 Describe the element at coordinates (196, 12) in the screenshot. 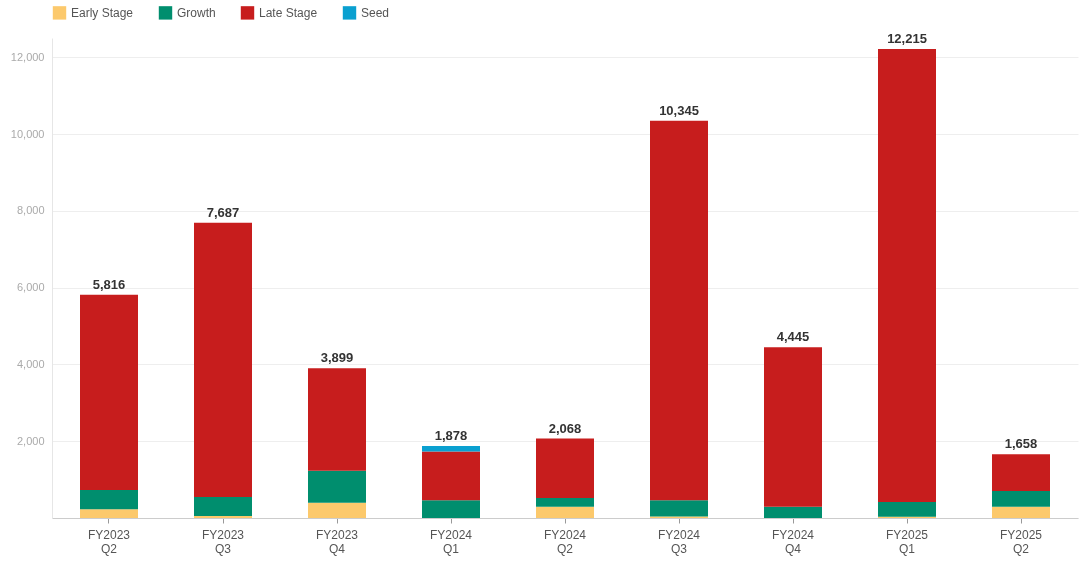

I see `legend-label: Growth` at that location.